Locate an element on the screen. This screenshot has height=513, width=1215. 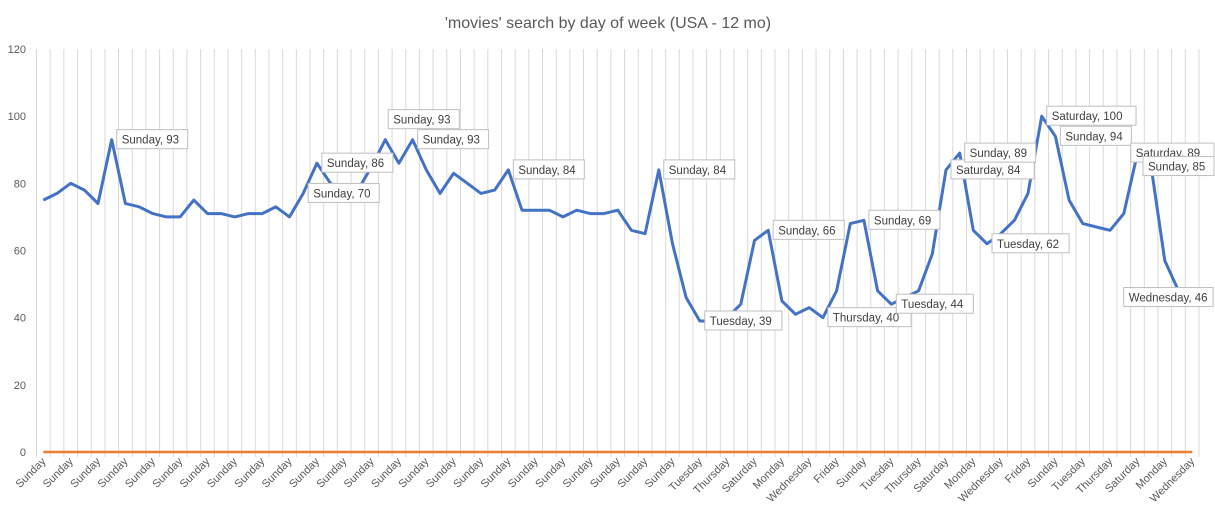
data-label: Sunday, 70 is located at coordinates (343, 192).